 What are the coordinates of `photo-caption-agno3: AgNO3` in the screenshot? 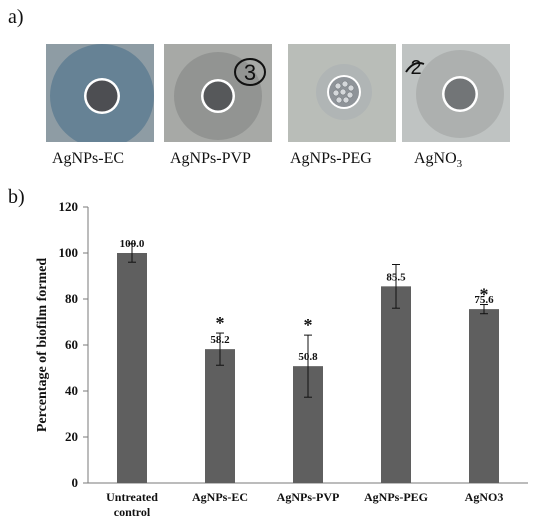 It's located at (438, 160).